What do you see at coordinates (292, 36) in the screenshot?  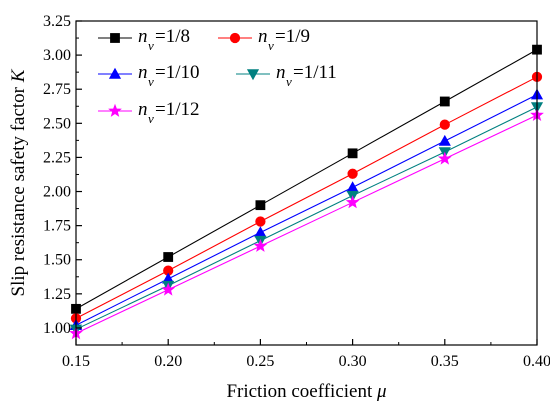 I see `legend-ratio: =1/9` at bounding box center [292, 36].